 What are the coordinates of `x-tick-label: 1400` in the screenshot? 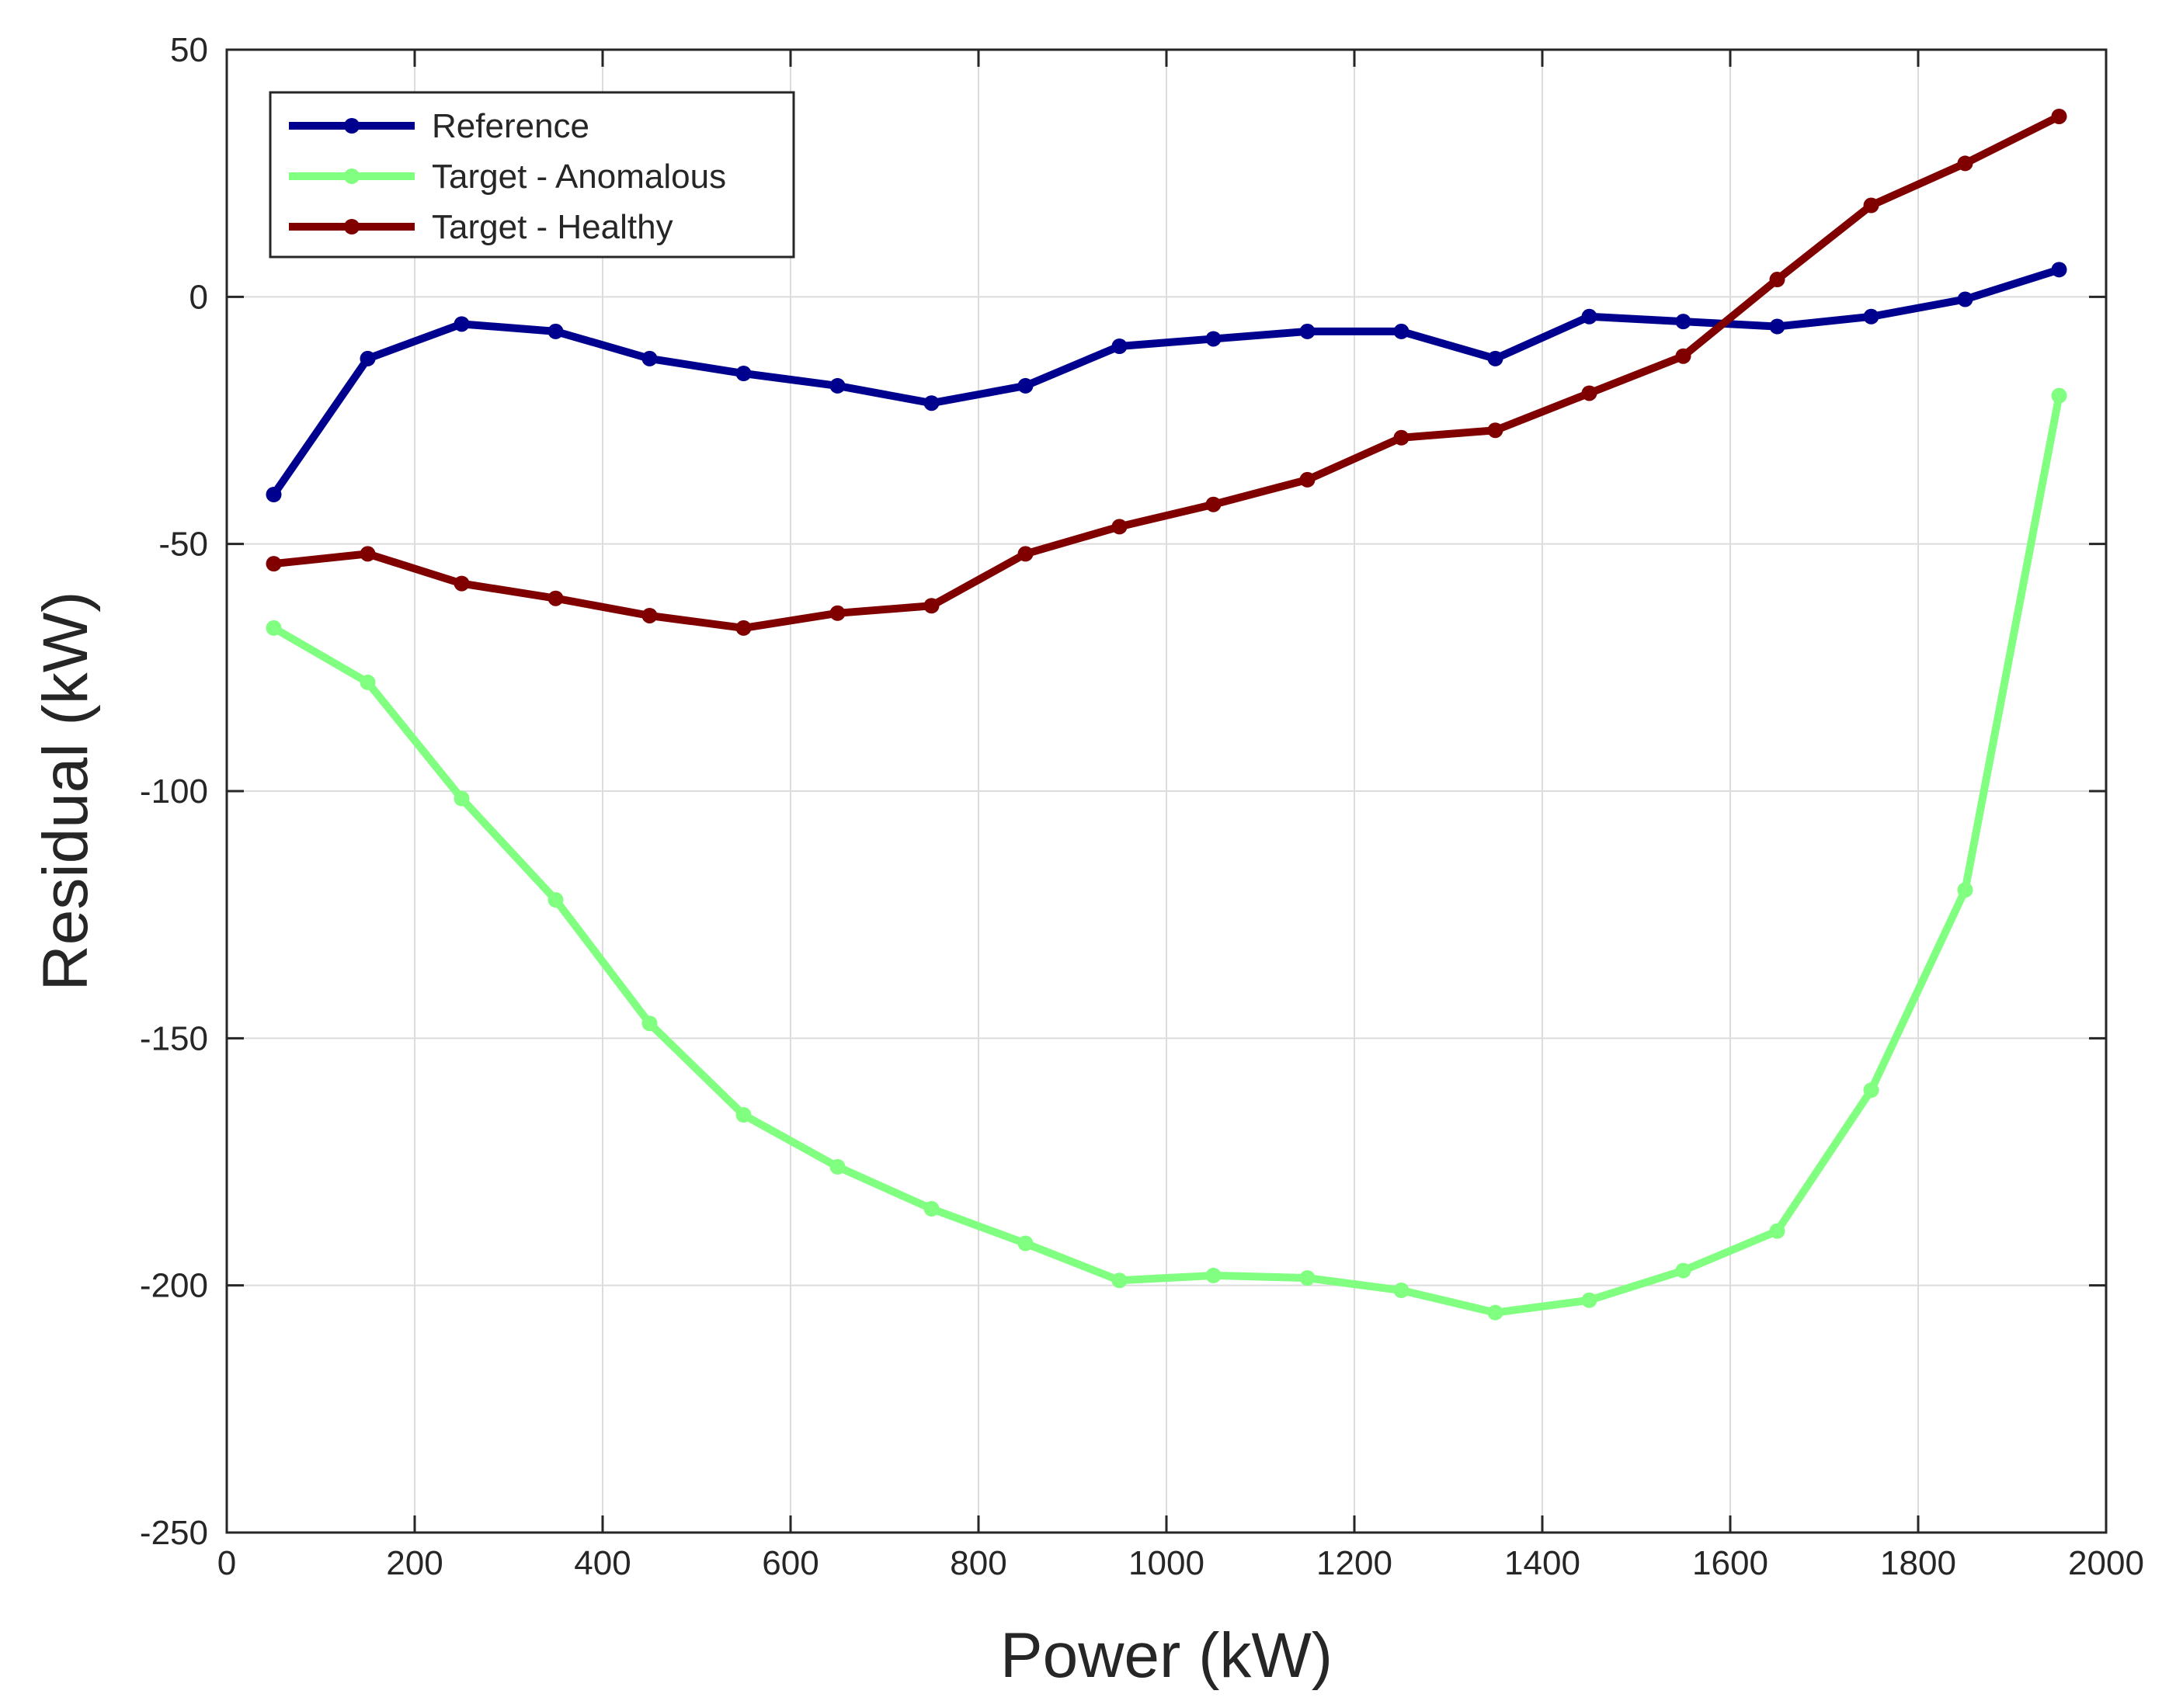 It's located at (1542, 1563).